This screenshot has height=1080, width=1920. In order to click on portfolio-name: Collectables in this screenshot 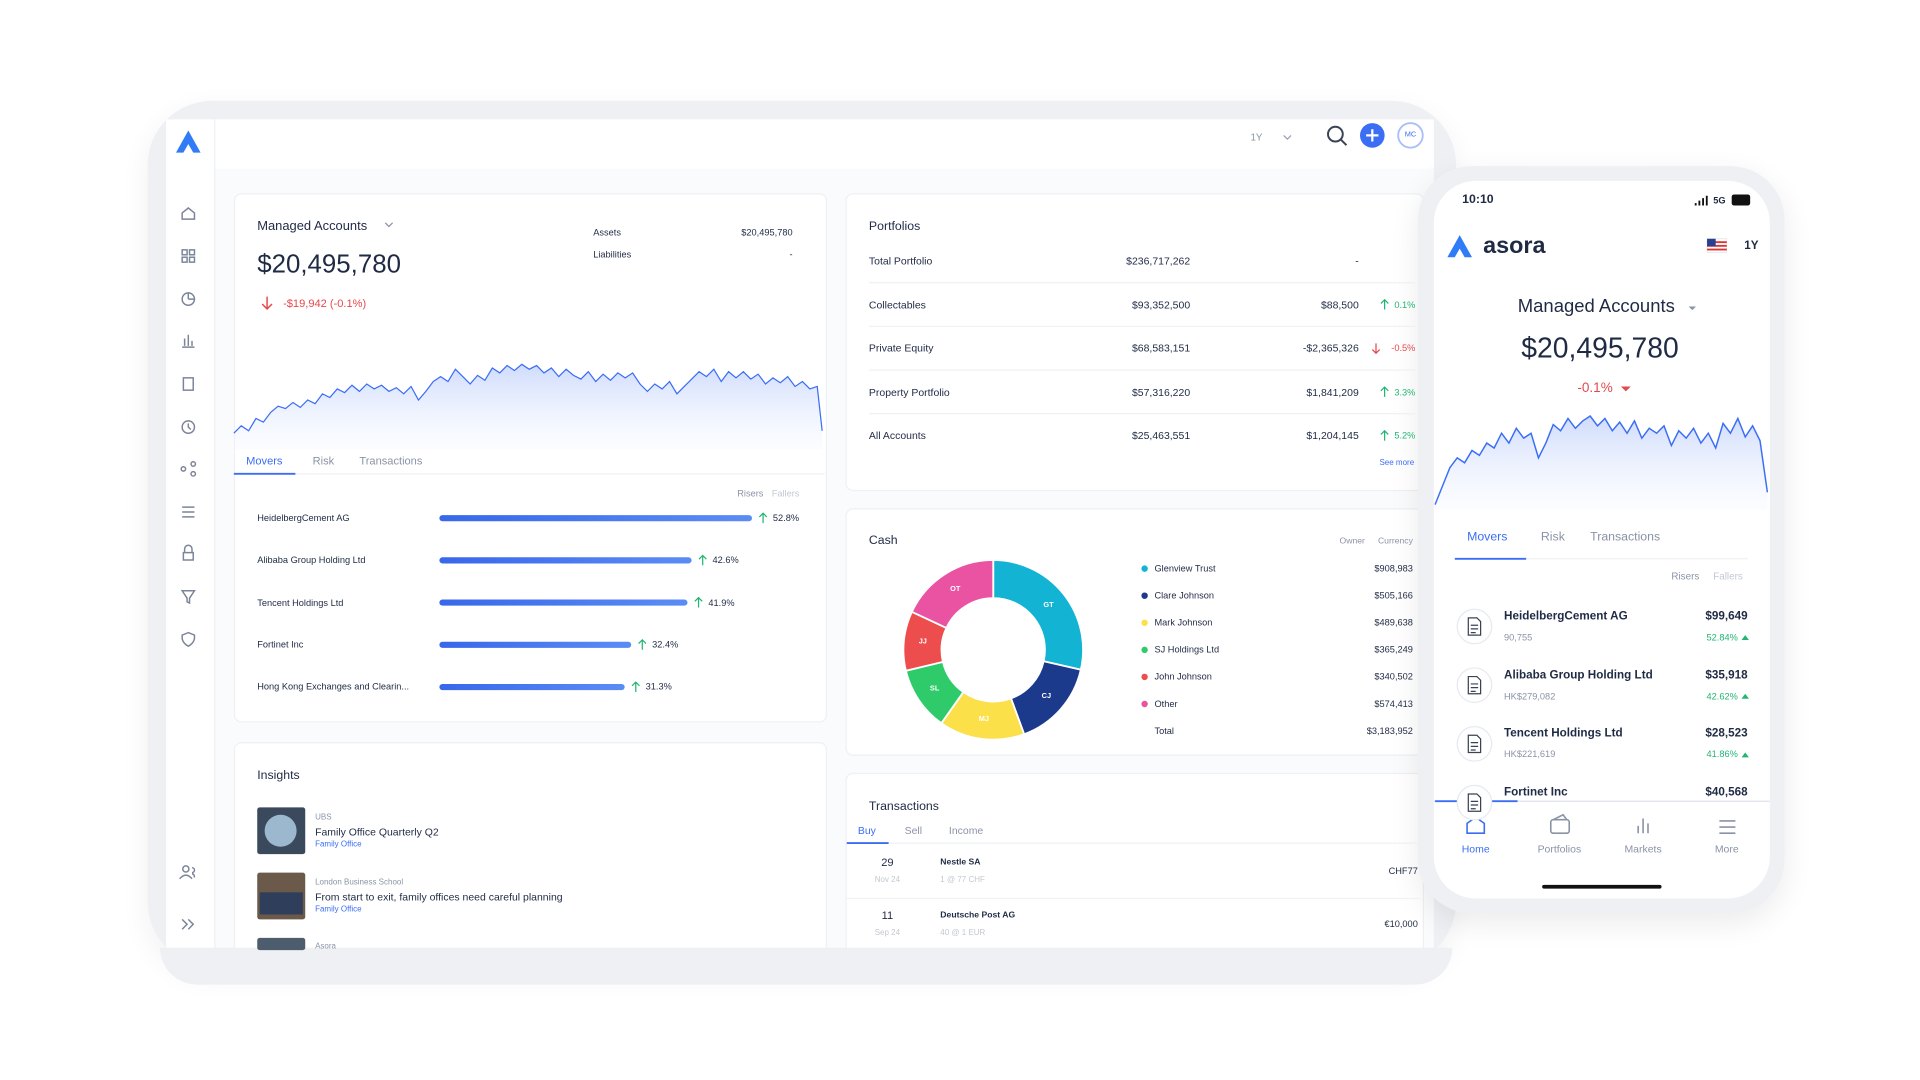, I will do `click(897, 304)`.